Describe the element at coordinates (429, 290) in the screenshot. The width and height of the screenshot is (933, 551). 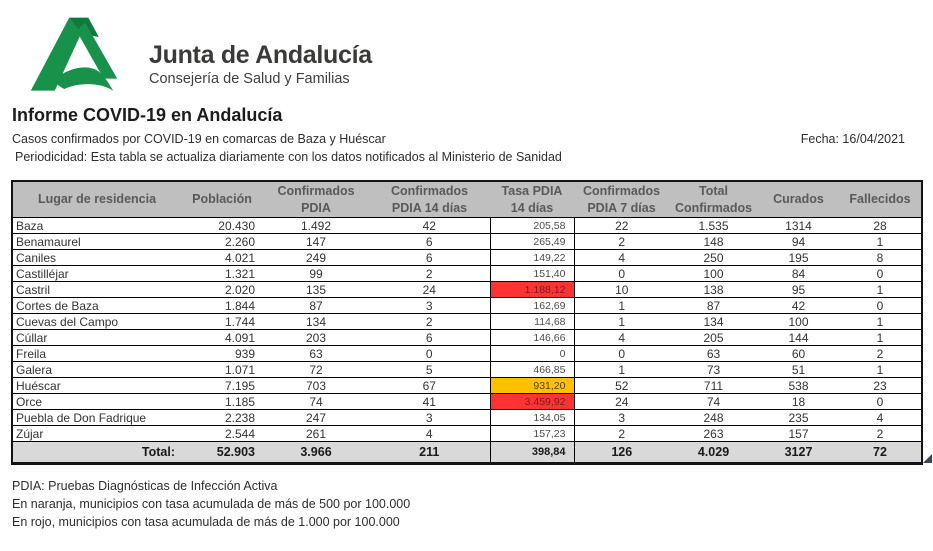
I see `cell-confirmados-pdia-14-dias: 24` at that location.